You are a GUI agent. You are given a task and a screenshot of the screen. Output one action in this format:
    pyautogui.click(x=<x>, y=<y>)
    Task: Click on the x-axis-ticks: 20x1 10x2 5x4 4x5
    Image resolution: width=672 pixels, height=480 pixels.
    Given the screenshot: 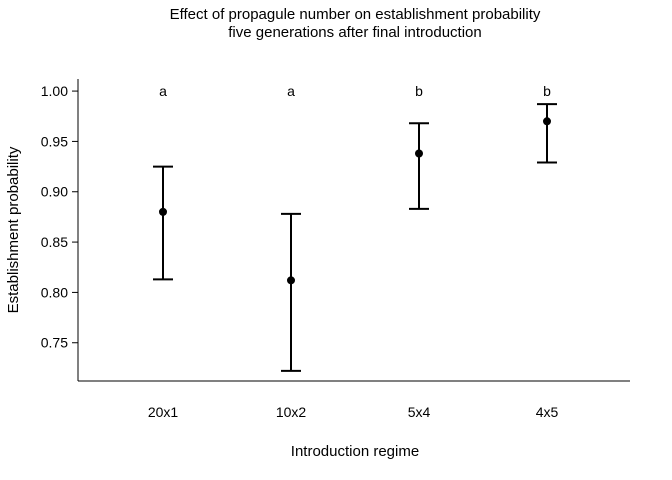 What is the action you would take?
    pyautogui.click(x=353, y=412)
    